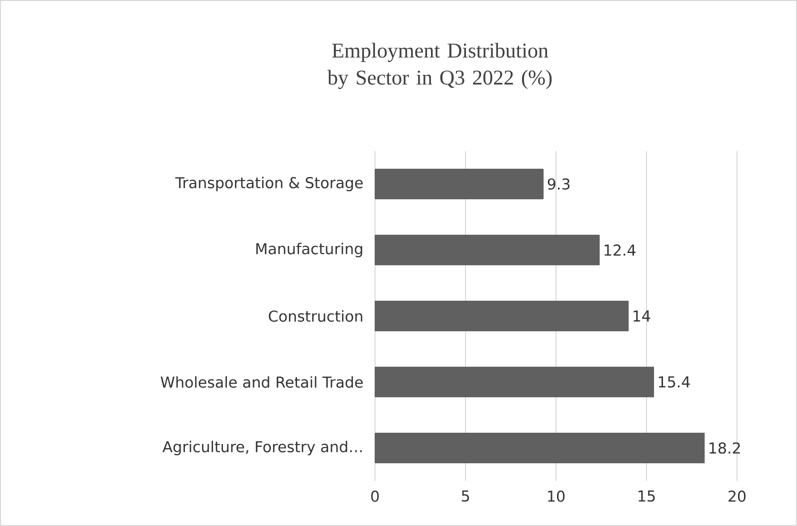 The image size is (797, 526). I want to click on x-tick-label: 10, so click(556, 496).